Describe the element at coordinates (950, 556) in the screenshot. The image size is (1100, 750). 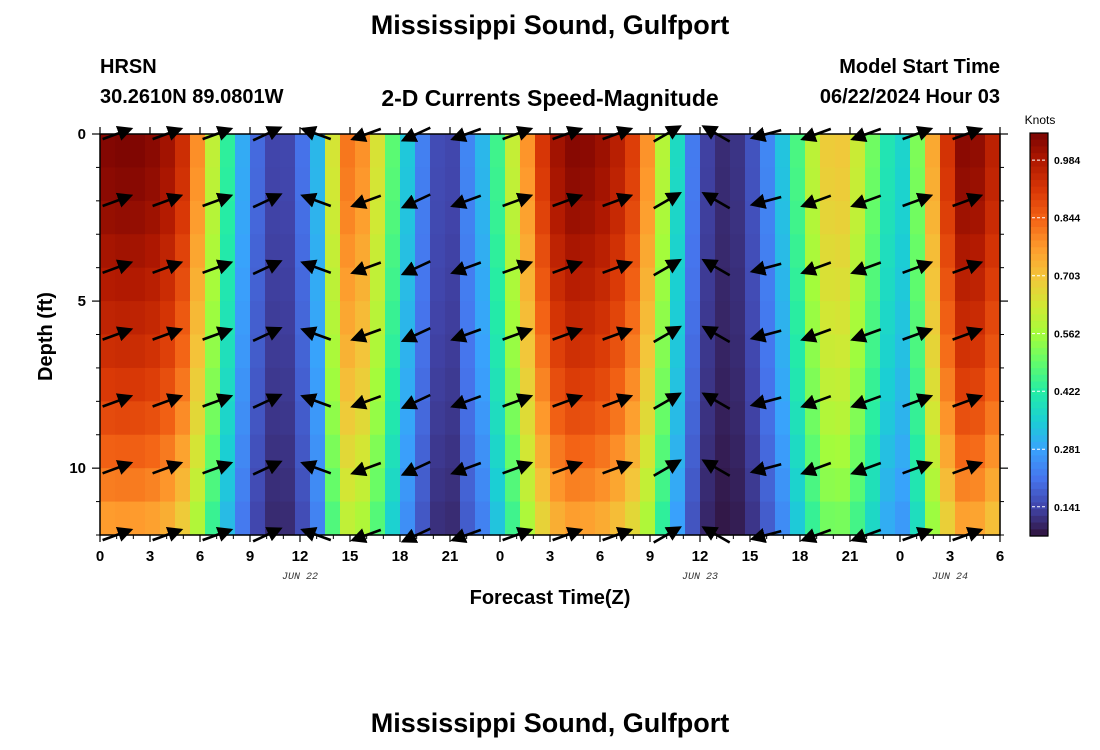
I see `x-tick-label: 3` at that location.